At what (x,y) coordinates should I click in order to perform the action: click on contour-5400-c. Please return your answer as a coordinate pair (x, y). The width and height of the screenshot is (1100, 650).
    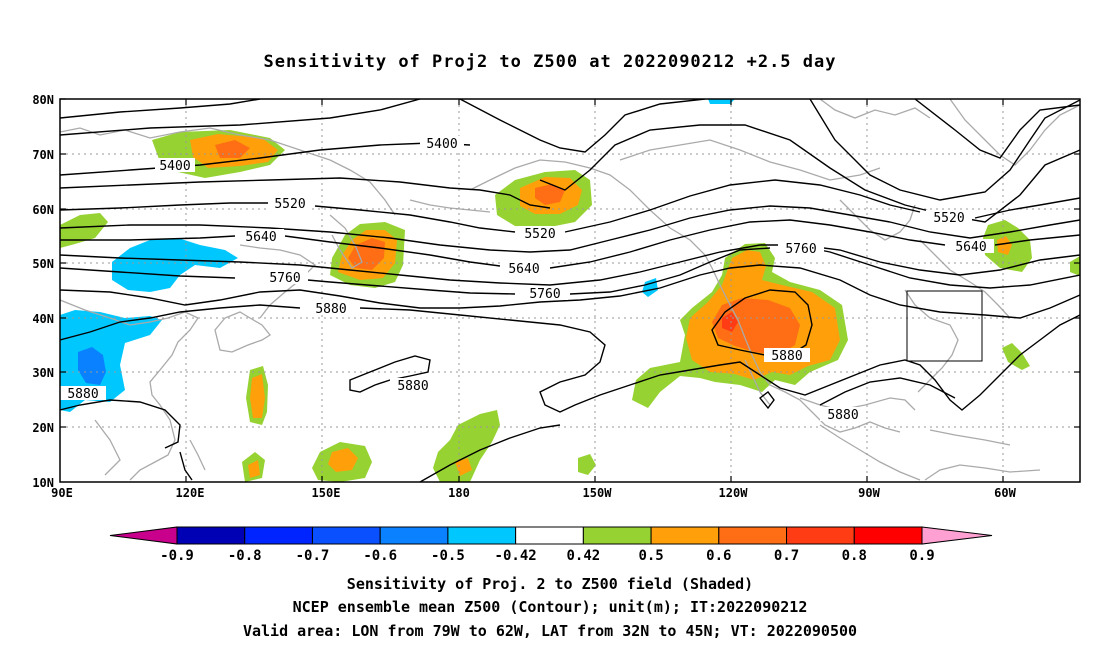
    Looking at the image, I should click on (997, 129).